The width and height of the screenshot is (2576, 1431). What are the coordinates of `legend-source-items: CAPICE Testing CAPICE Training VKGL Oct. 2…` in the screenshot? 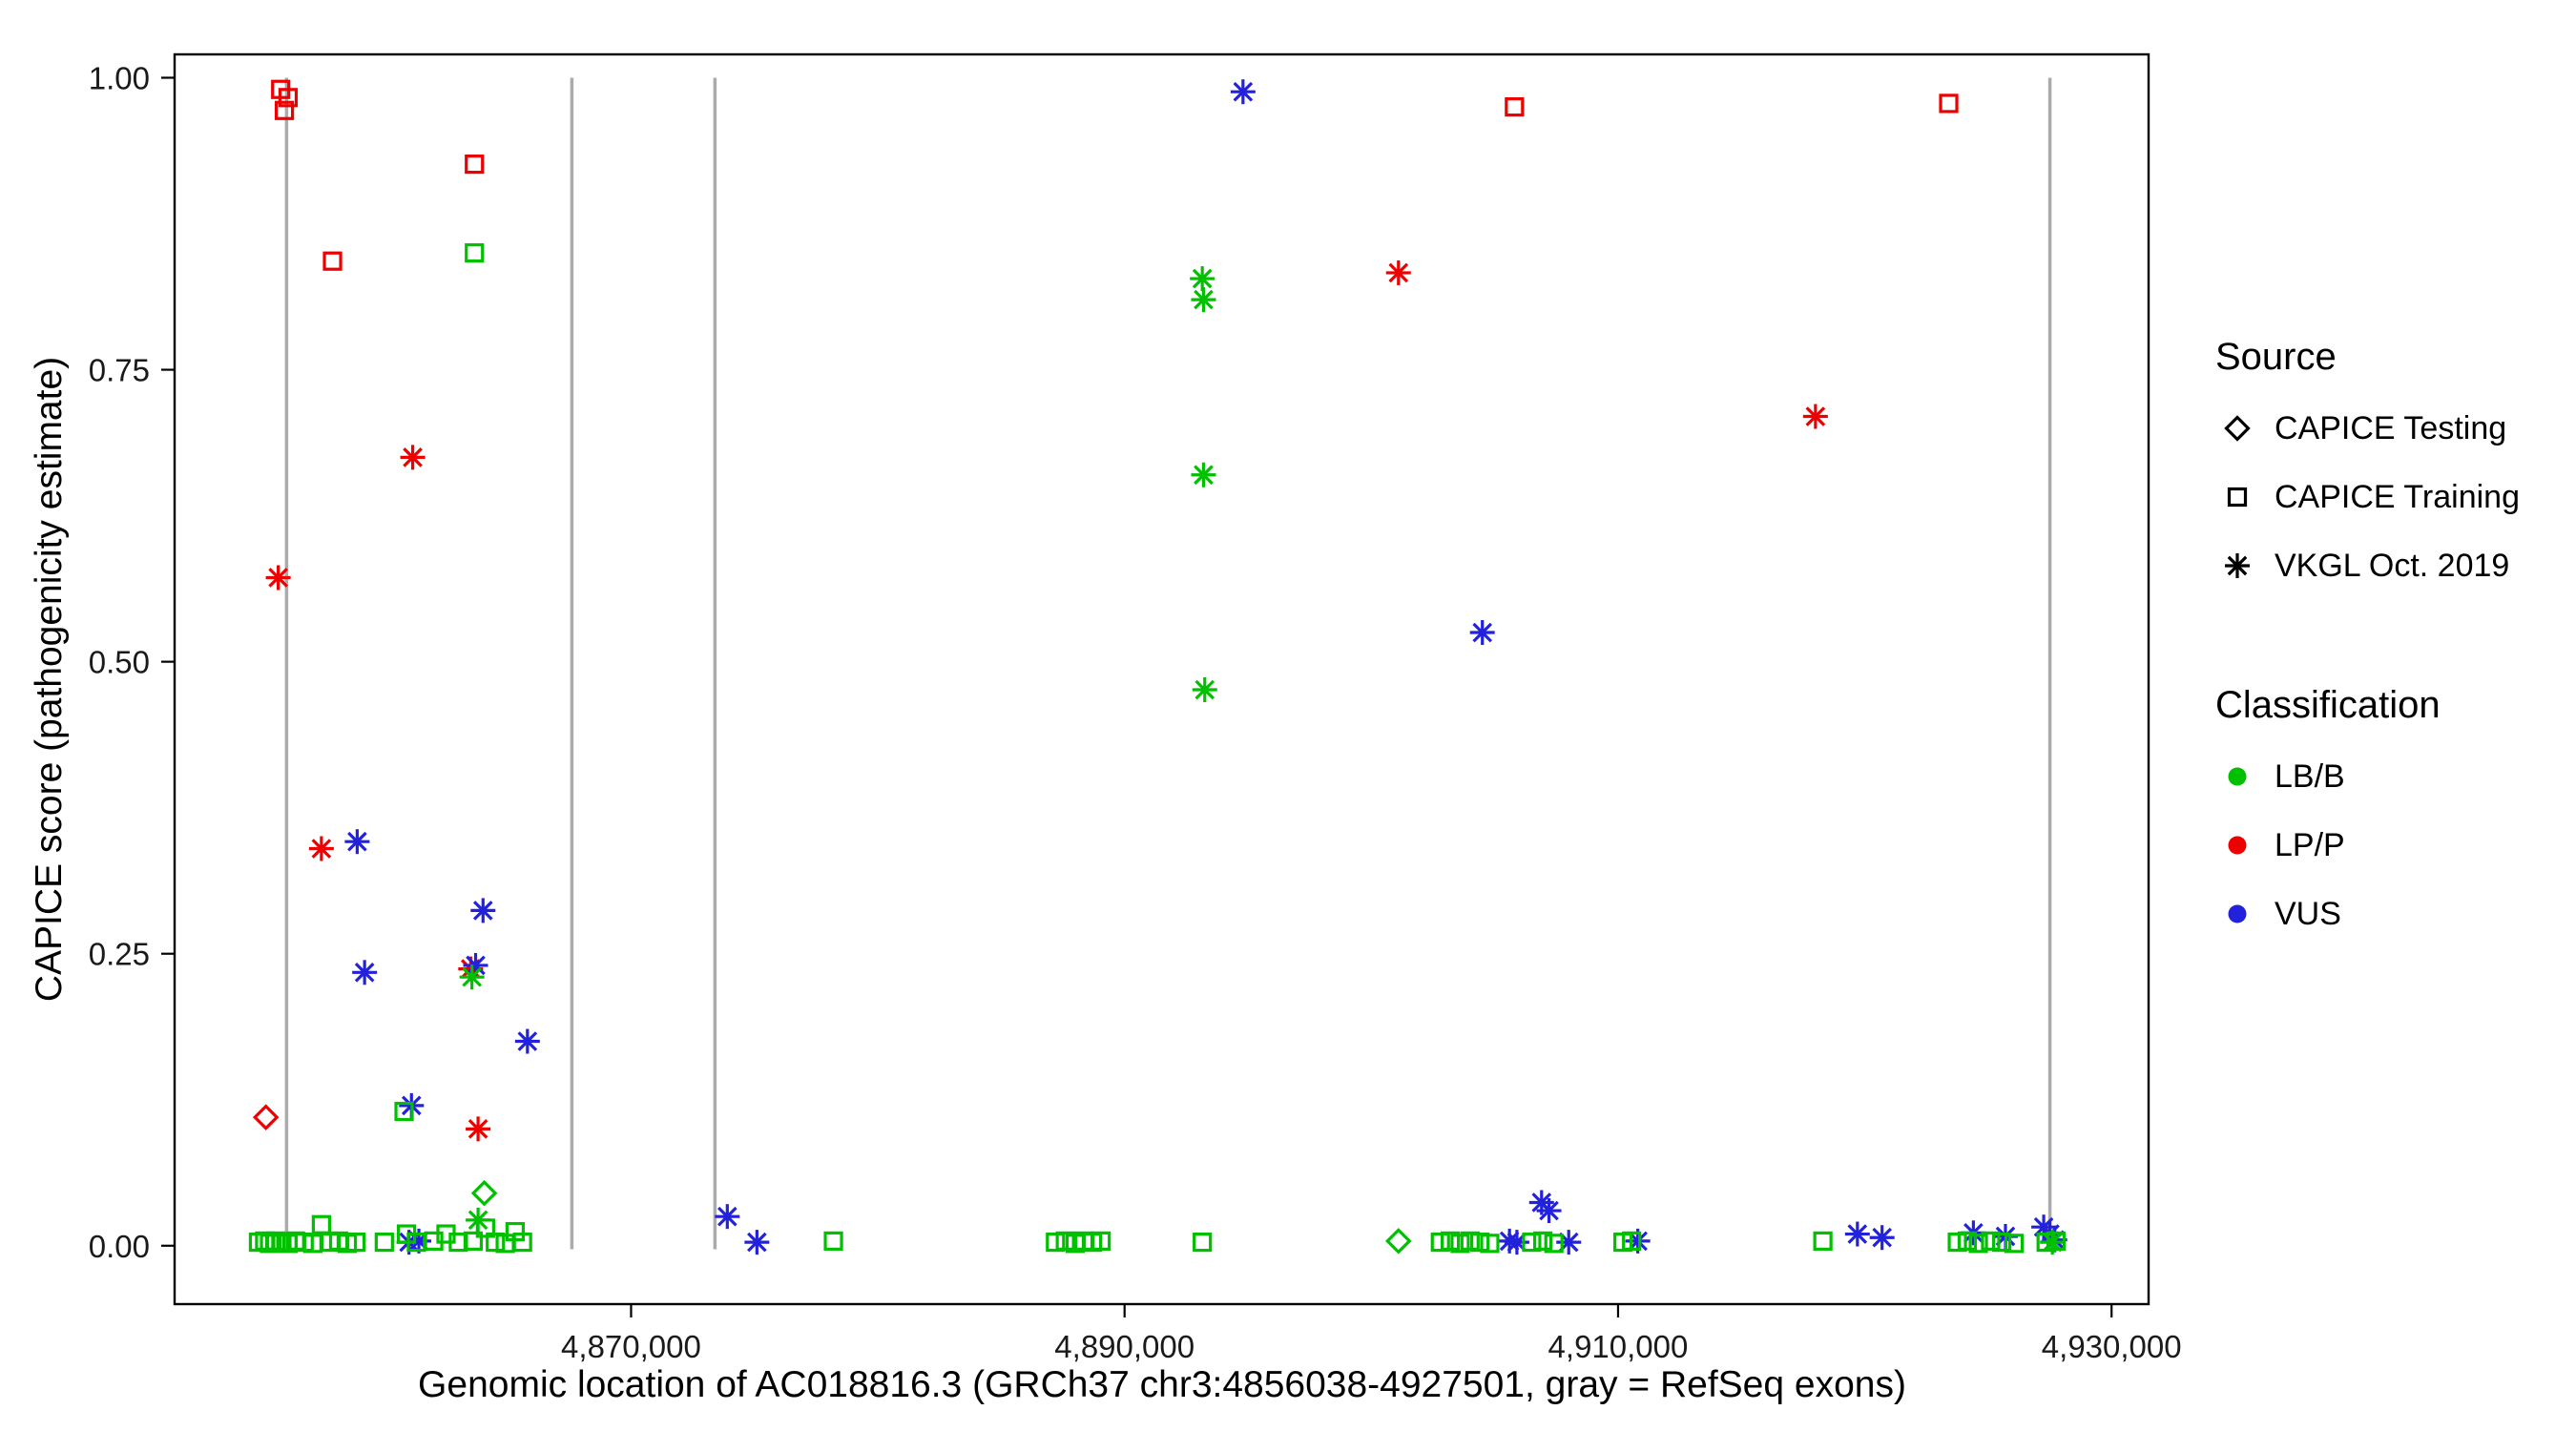 It's located at (2367, 497).